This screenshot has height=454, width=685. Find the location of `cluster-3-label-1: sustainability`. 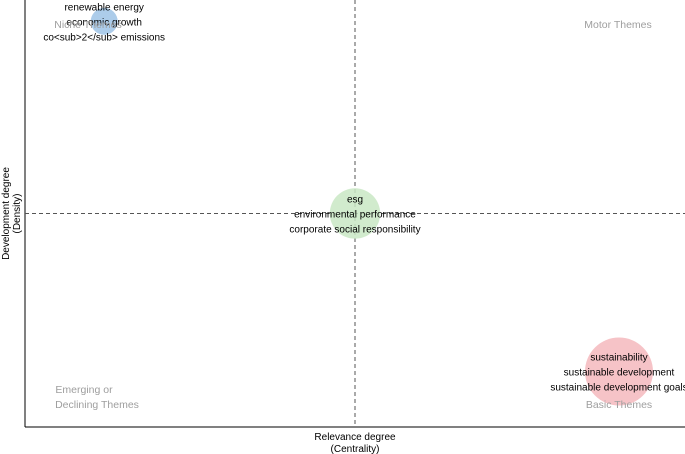

cluster-3-label-1: sustainability is located at coordinates (618, 357).